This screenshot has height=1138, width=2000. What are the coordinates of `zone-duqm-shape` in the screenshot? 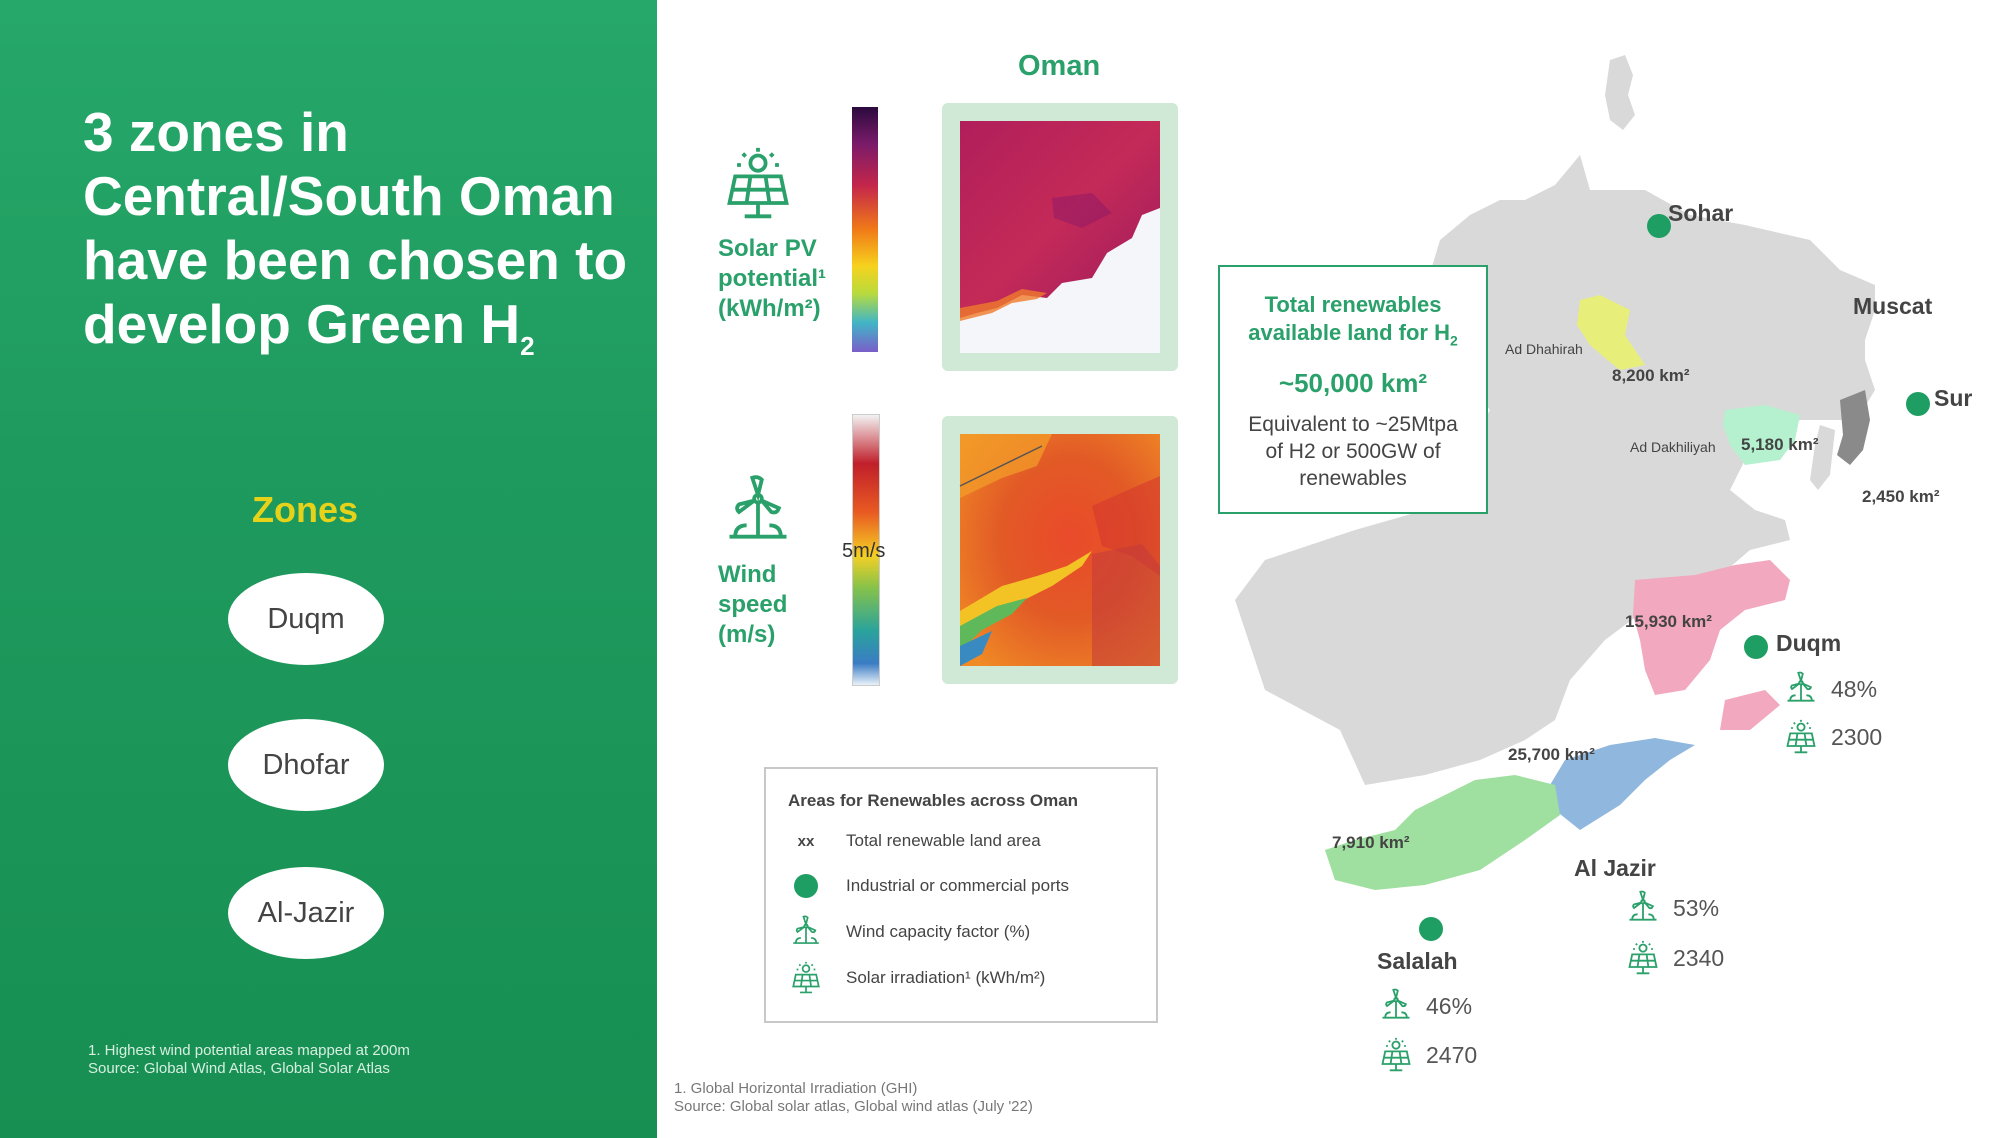 It's located at (1711, 627).